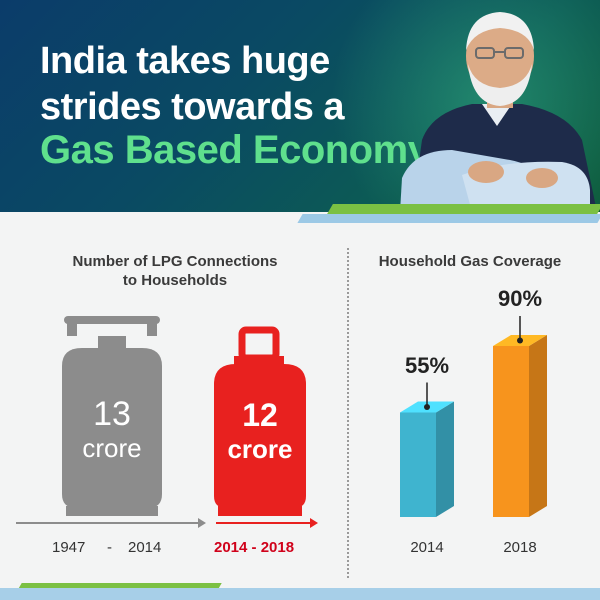 This screenshot has width=600, height=600. What do you see at coordinates (498, 112) in the screenshot?
I see `person-illustration` at bounding box center [498, 112].